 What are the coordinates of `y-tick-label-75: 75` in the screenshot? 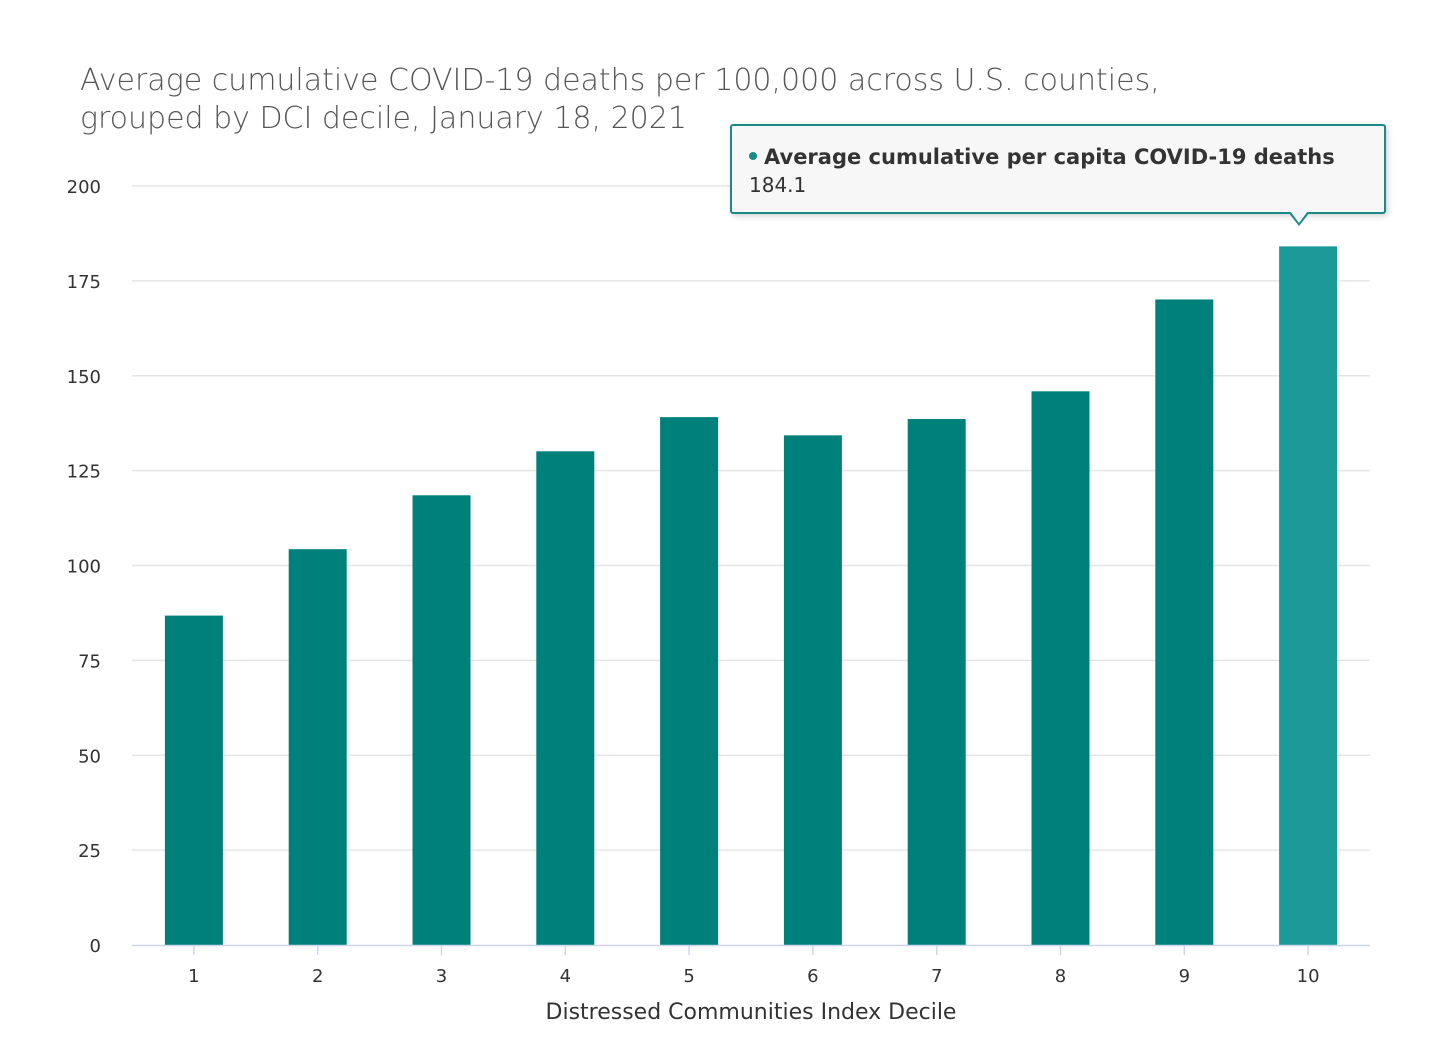 It's located at (89, 661).